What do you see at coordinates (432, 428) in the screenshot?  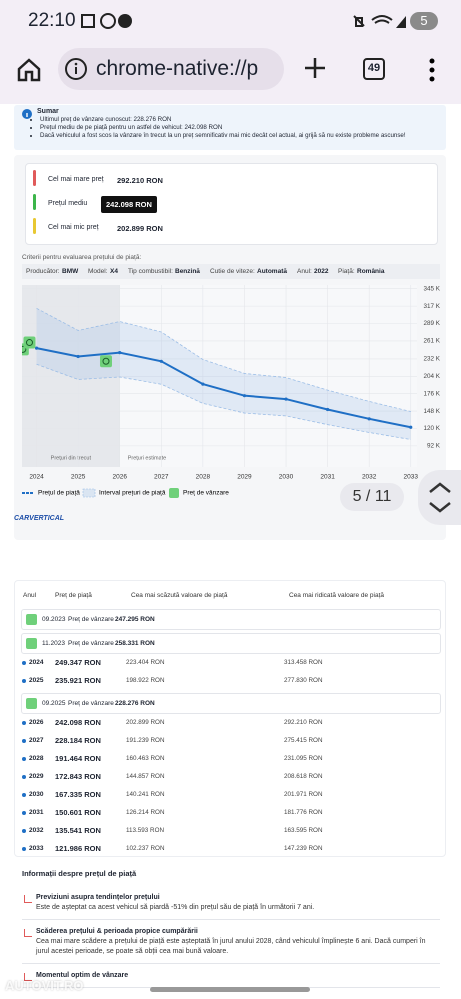 I see `y-tick-label: 120 K` at bounding box center [432, 428].